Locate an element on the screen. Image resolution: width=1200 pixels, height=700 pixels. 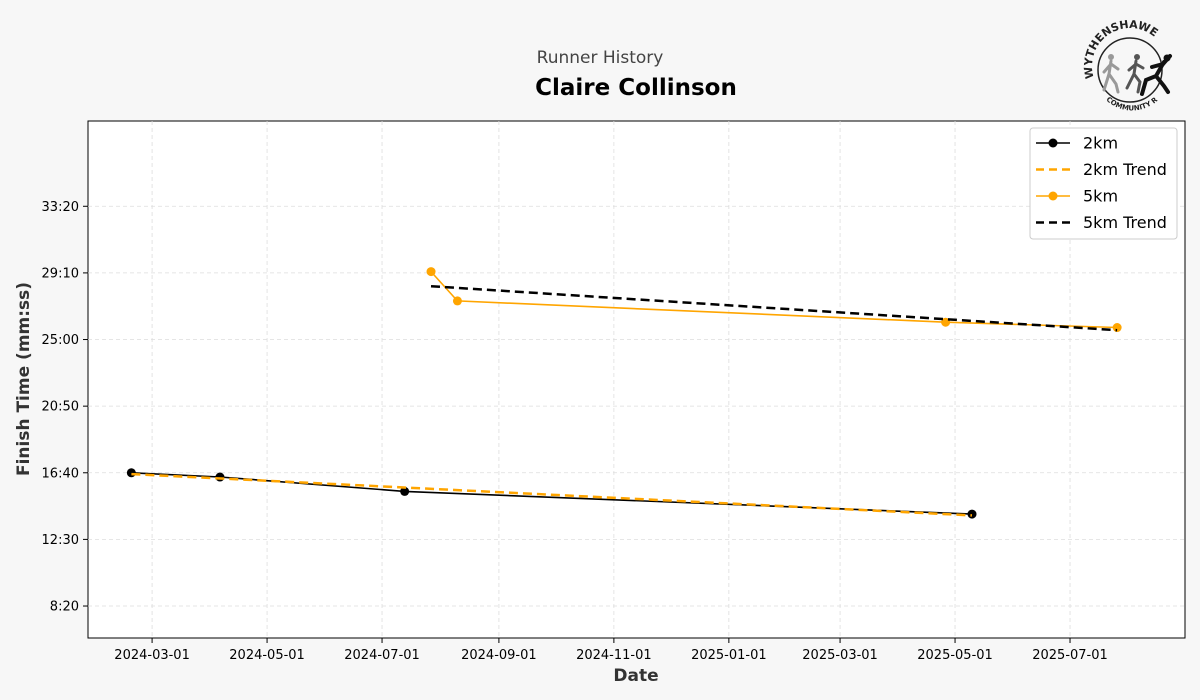
x-tick-label: 2025-03-01 is located at coordinates (840, 655).